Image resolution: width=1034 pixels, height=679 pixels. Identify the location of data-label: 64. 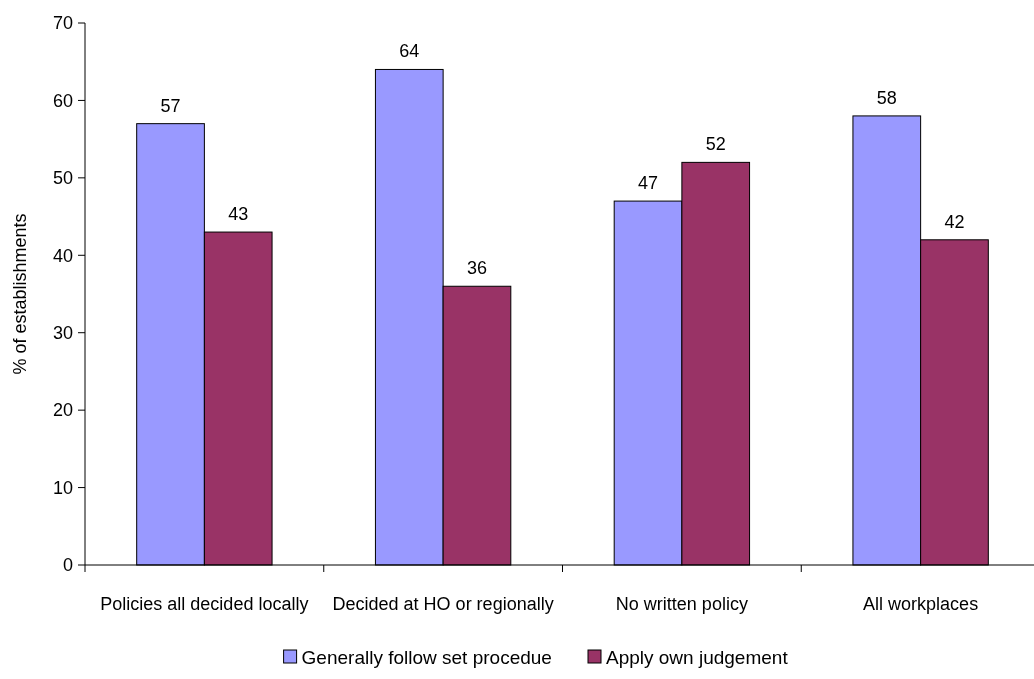
(409, 51).